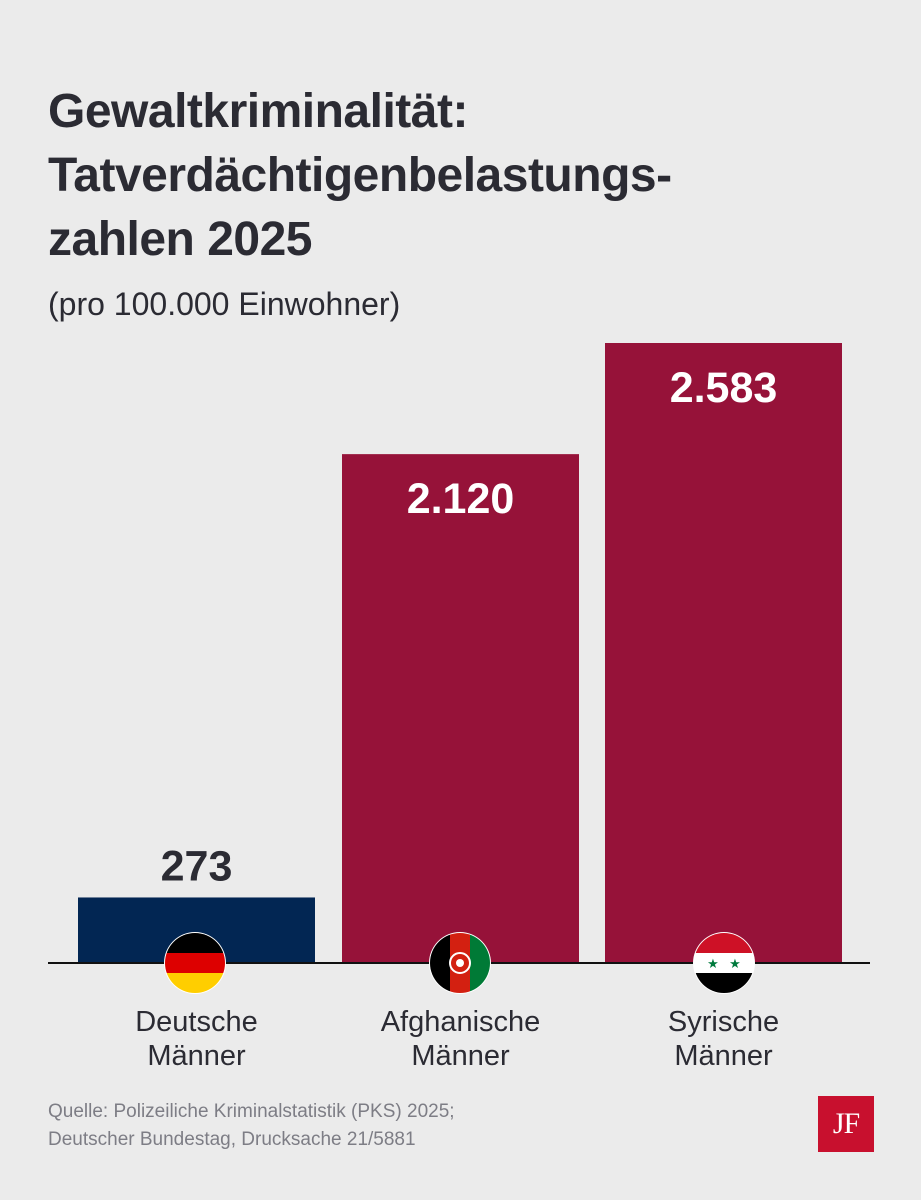 The image size is (921, 1200). What do you see at coordinates (196, 1022) in the screenshot?
I see `category-label: Deutsche` at bounding box center [196, 1022].